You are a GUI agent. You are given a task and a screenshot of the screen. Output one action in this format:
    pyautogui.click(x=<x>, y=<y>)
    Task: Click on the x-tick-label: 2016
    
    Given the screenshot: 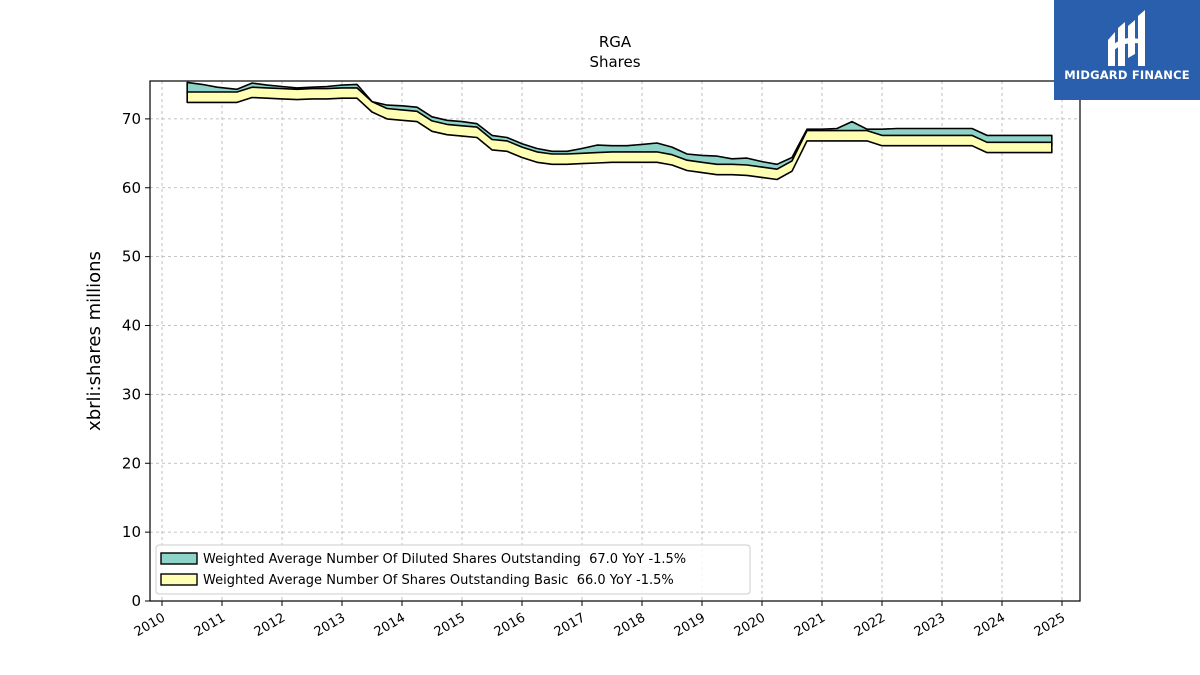 What is the action you would take?
    pyautogui.click(x=510, y=625)
    